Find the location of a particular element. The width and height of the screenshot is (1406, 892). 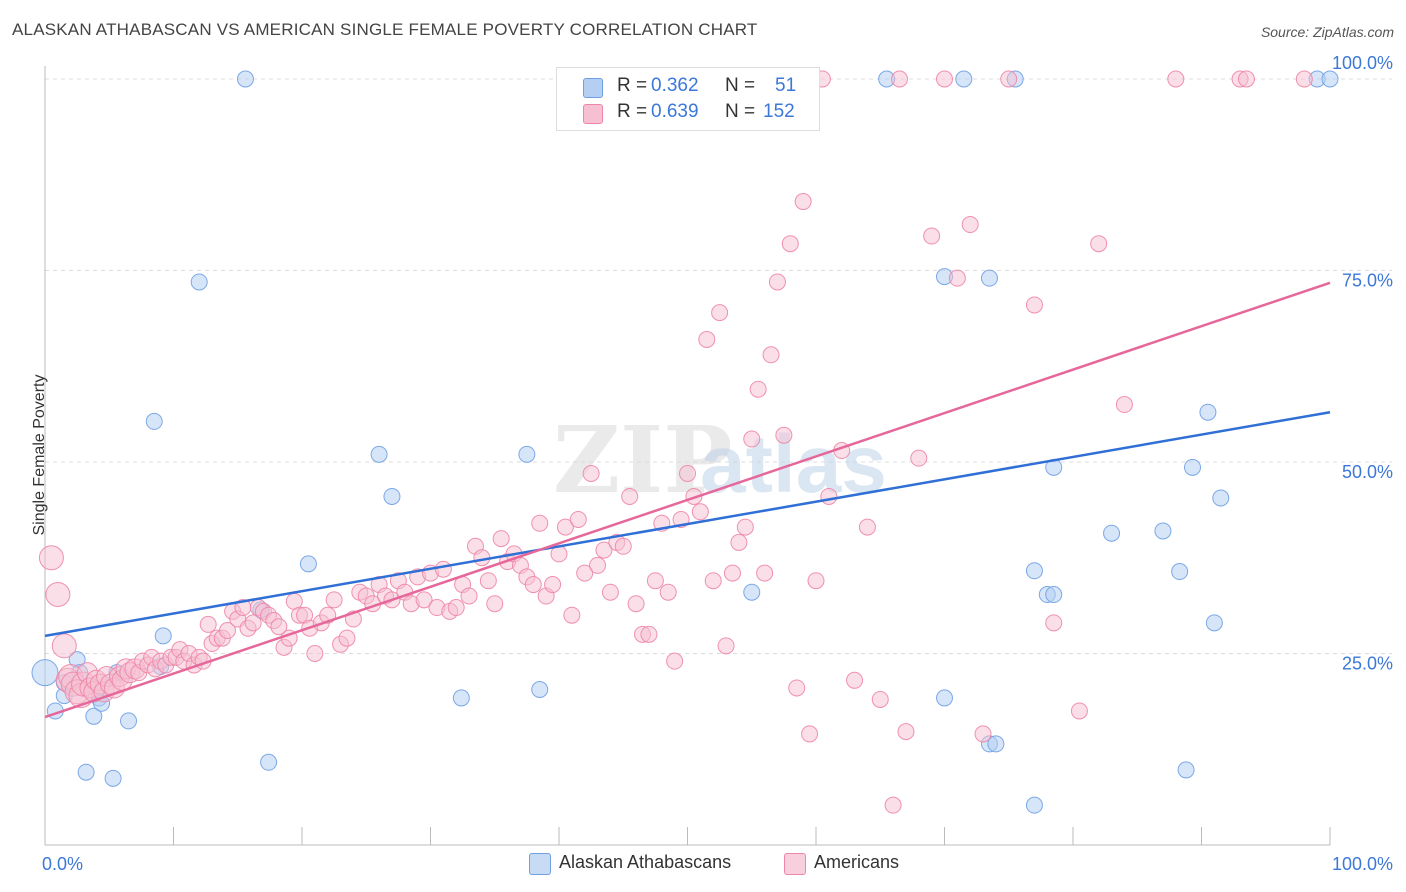

y-tick-label-3: 100.0% is located at coordinates (1362, 63).